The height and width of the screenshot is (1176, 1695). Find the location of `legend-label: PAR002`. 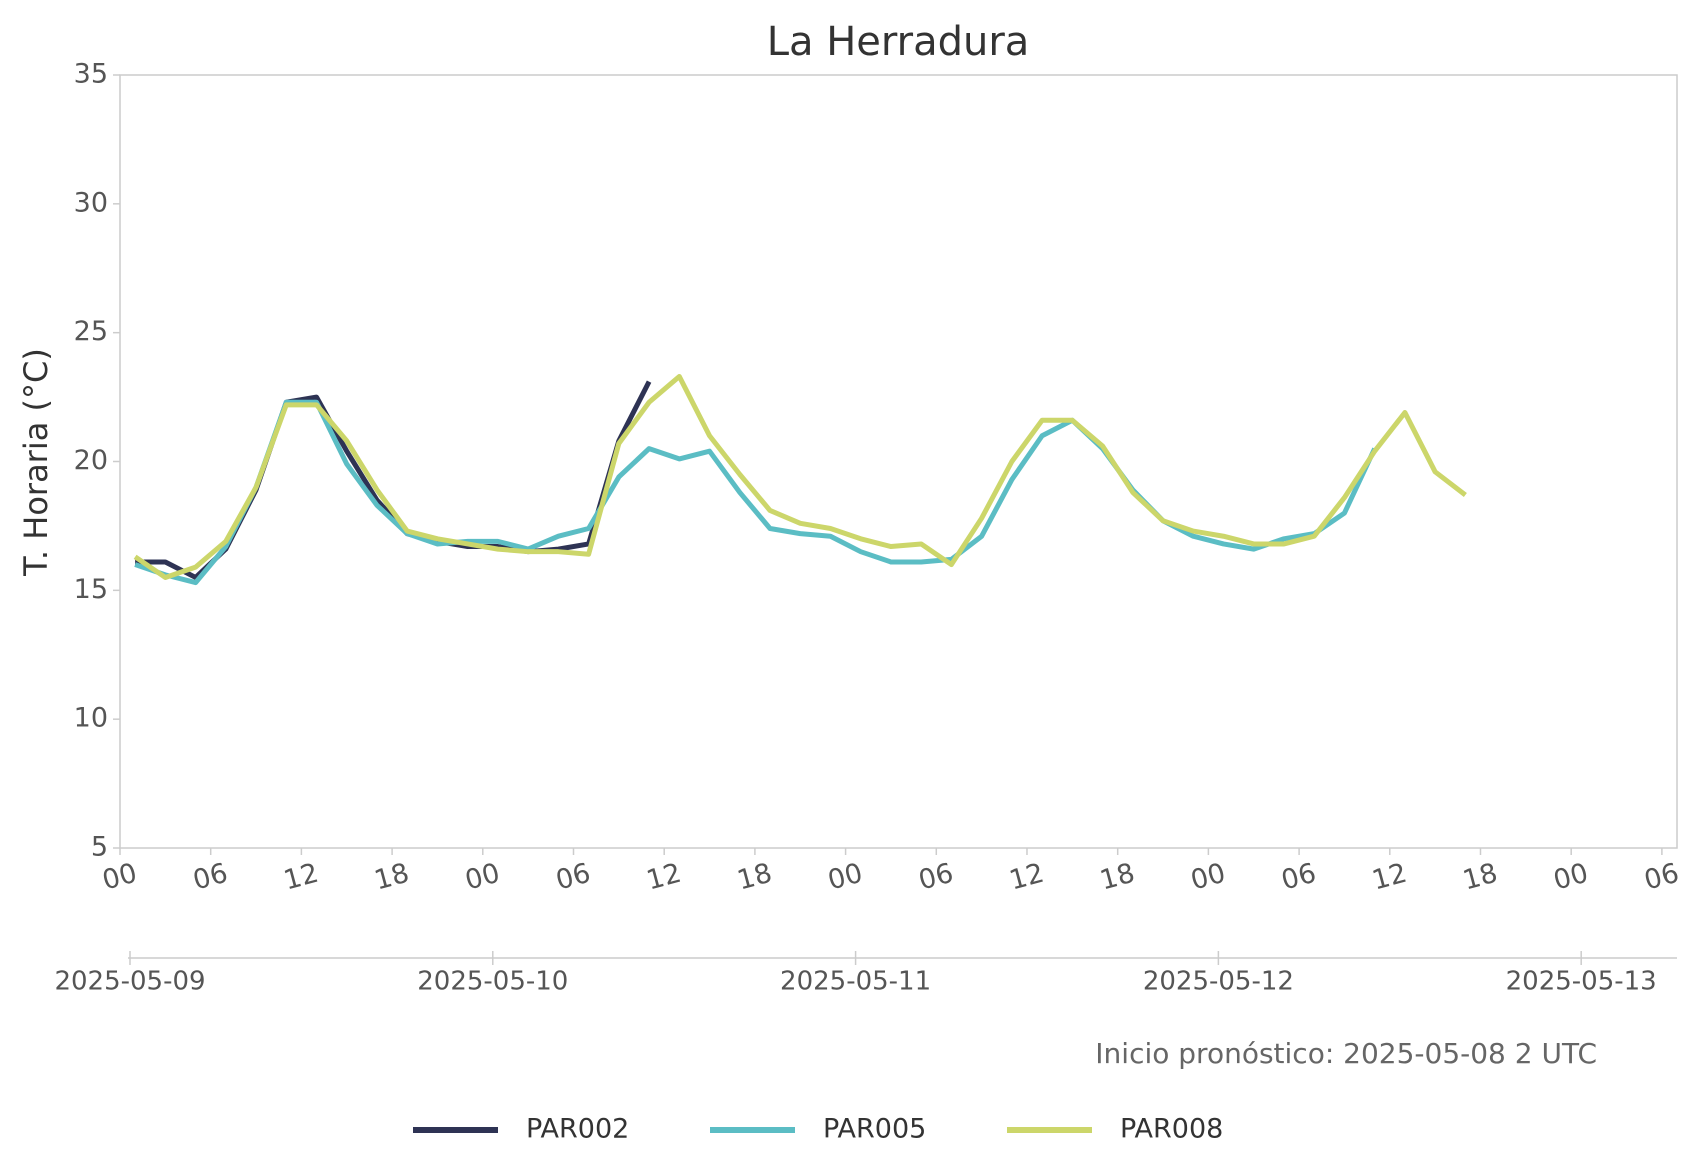

legend-label: PAR002 is located at coordinates (577, 1129).